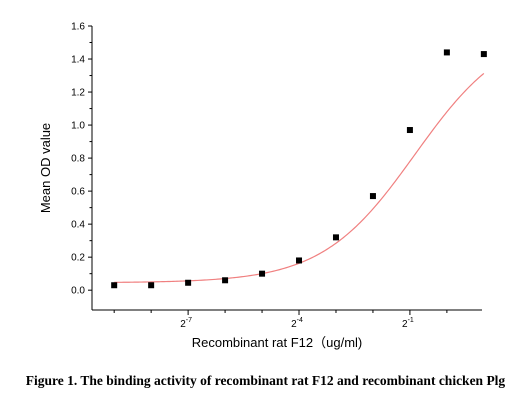 Image resolution: width=531 pixels, height=416 pixels. What do you see at coordinates (408, 323) in the screenshot?
I see `x-tick-label: 2-1` at bounding box center [408, 323].